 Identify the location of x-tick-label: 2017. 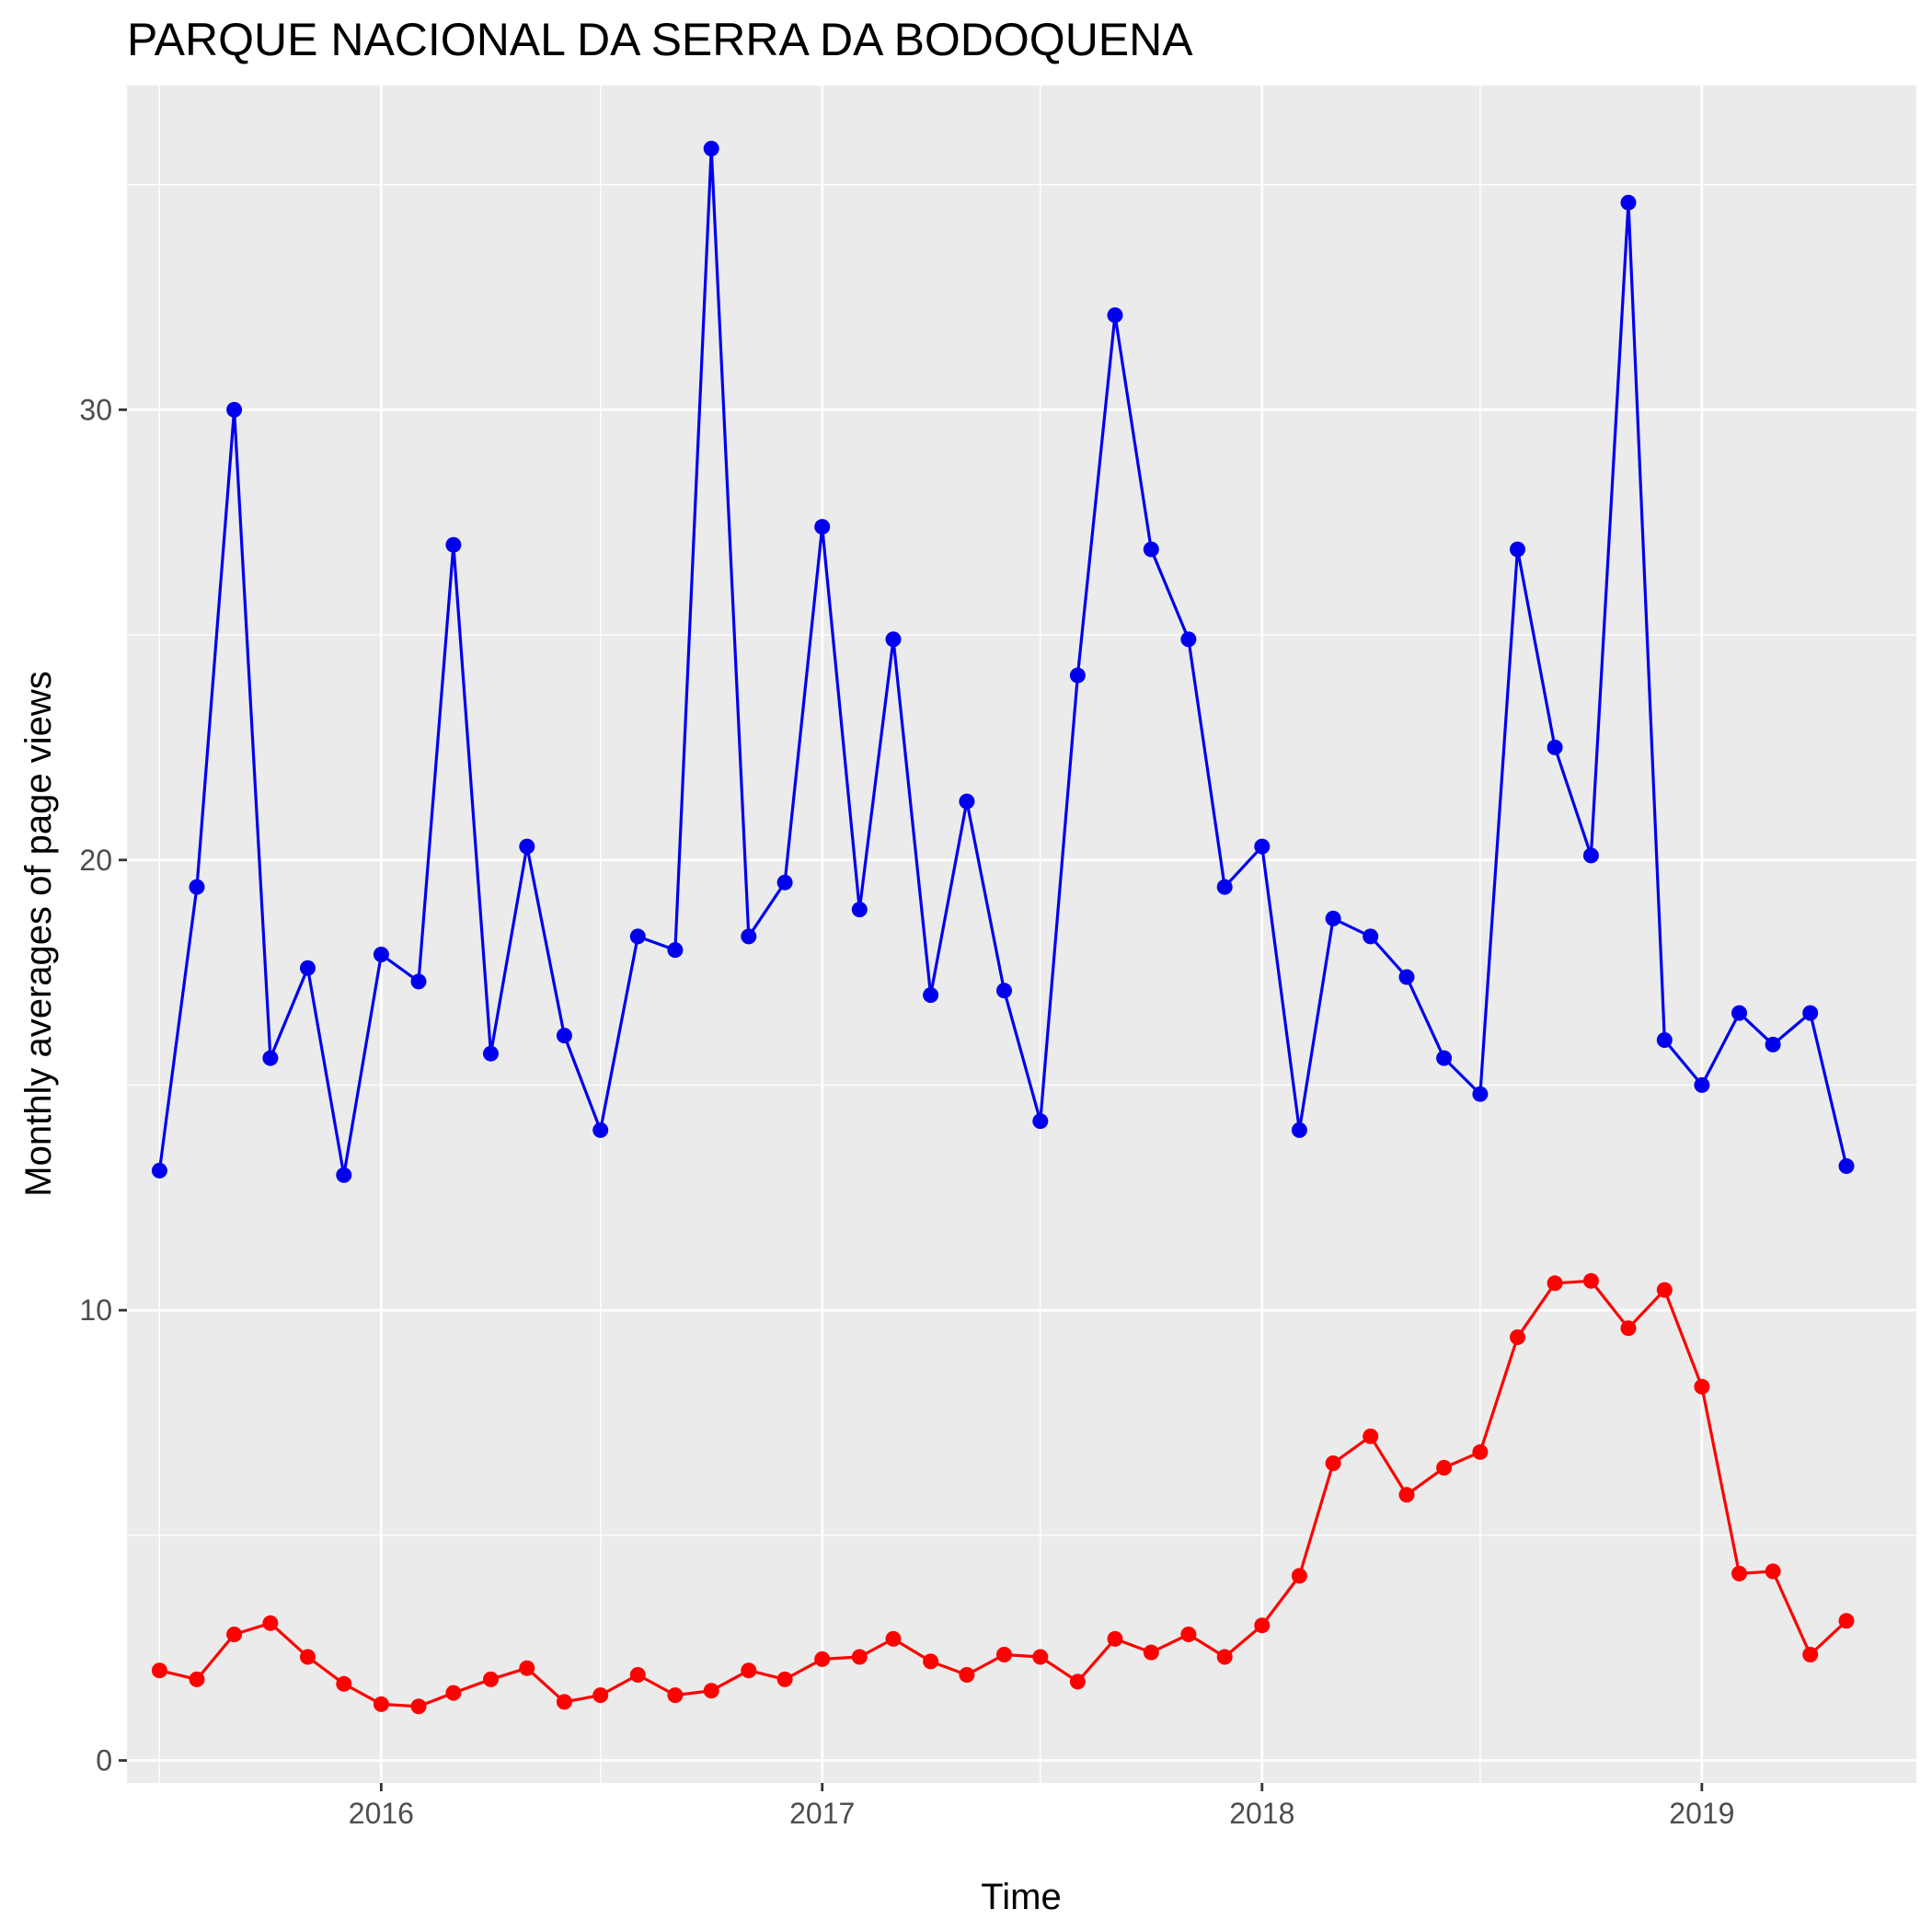
(822, 1813).